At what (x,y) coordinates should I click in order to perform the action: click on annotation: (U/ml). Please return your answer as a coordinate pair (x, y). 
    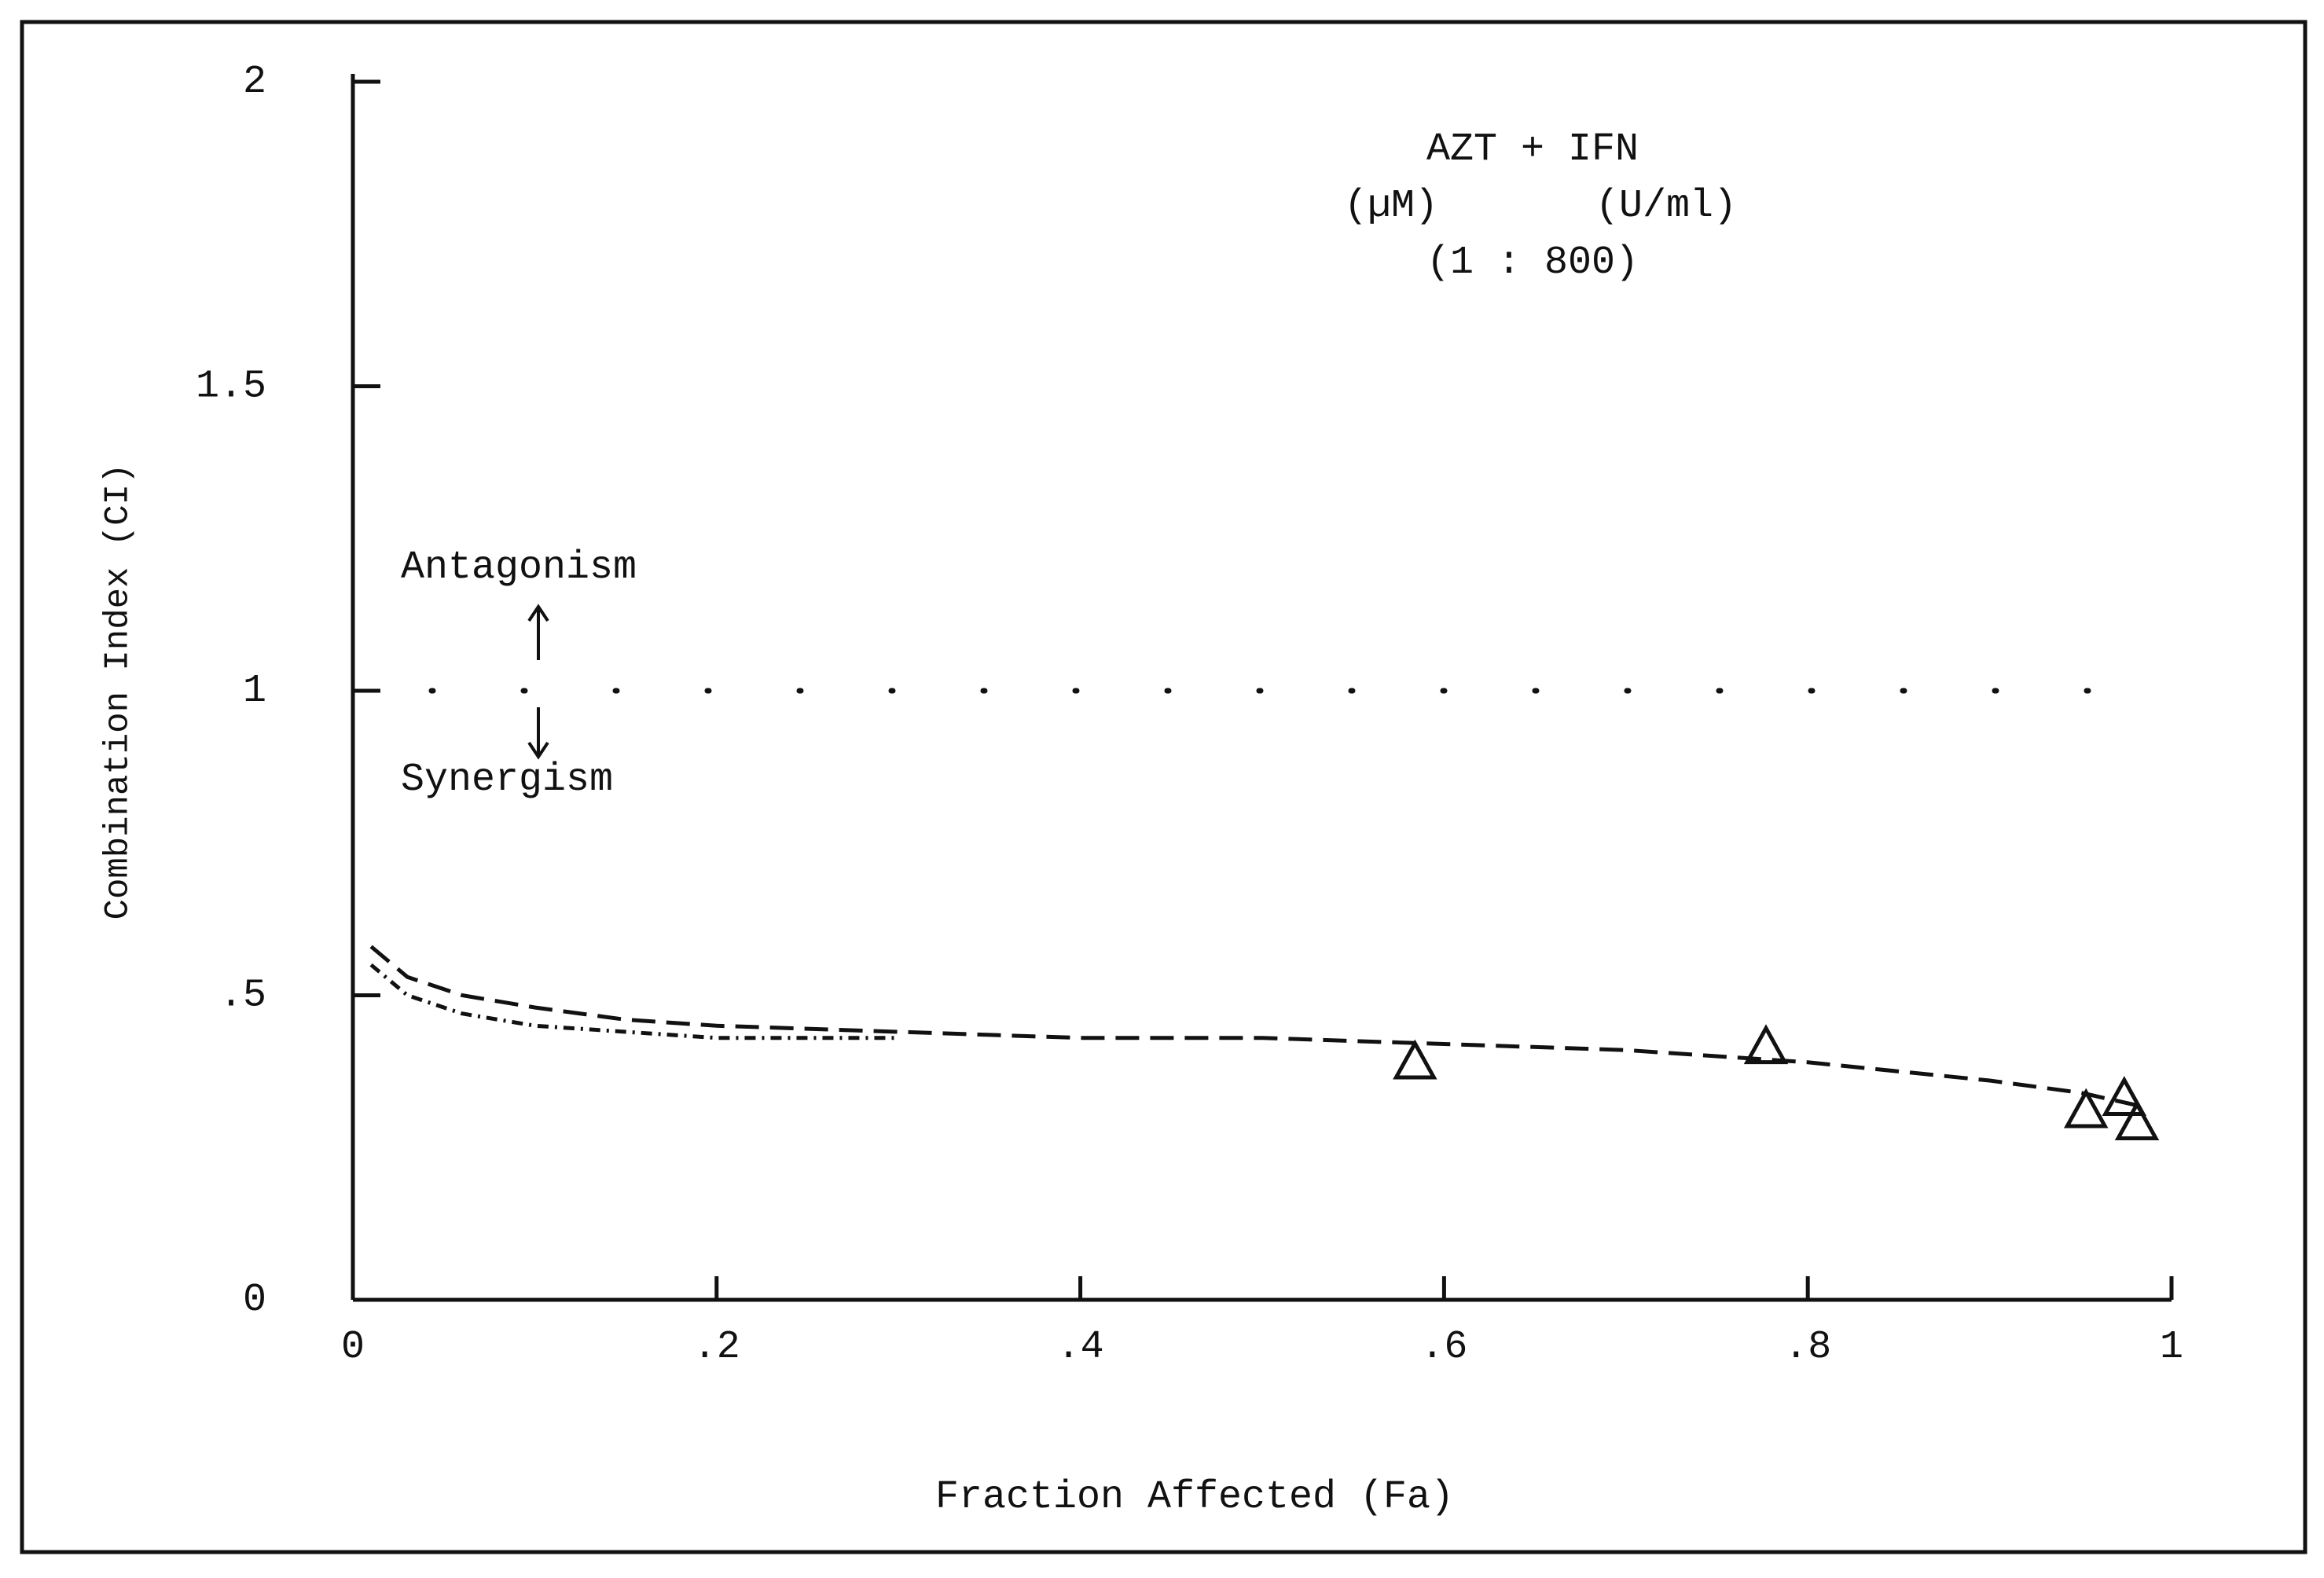
    Looking at the image, I should click on (1666, 206).